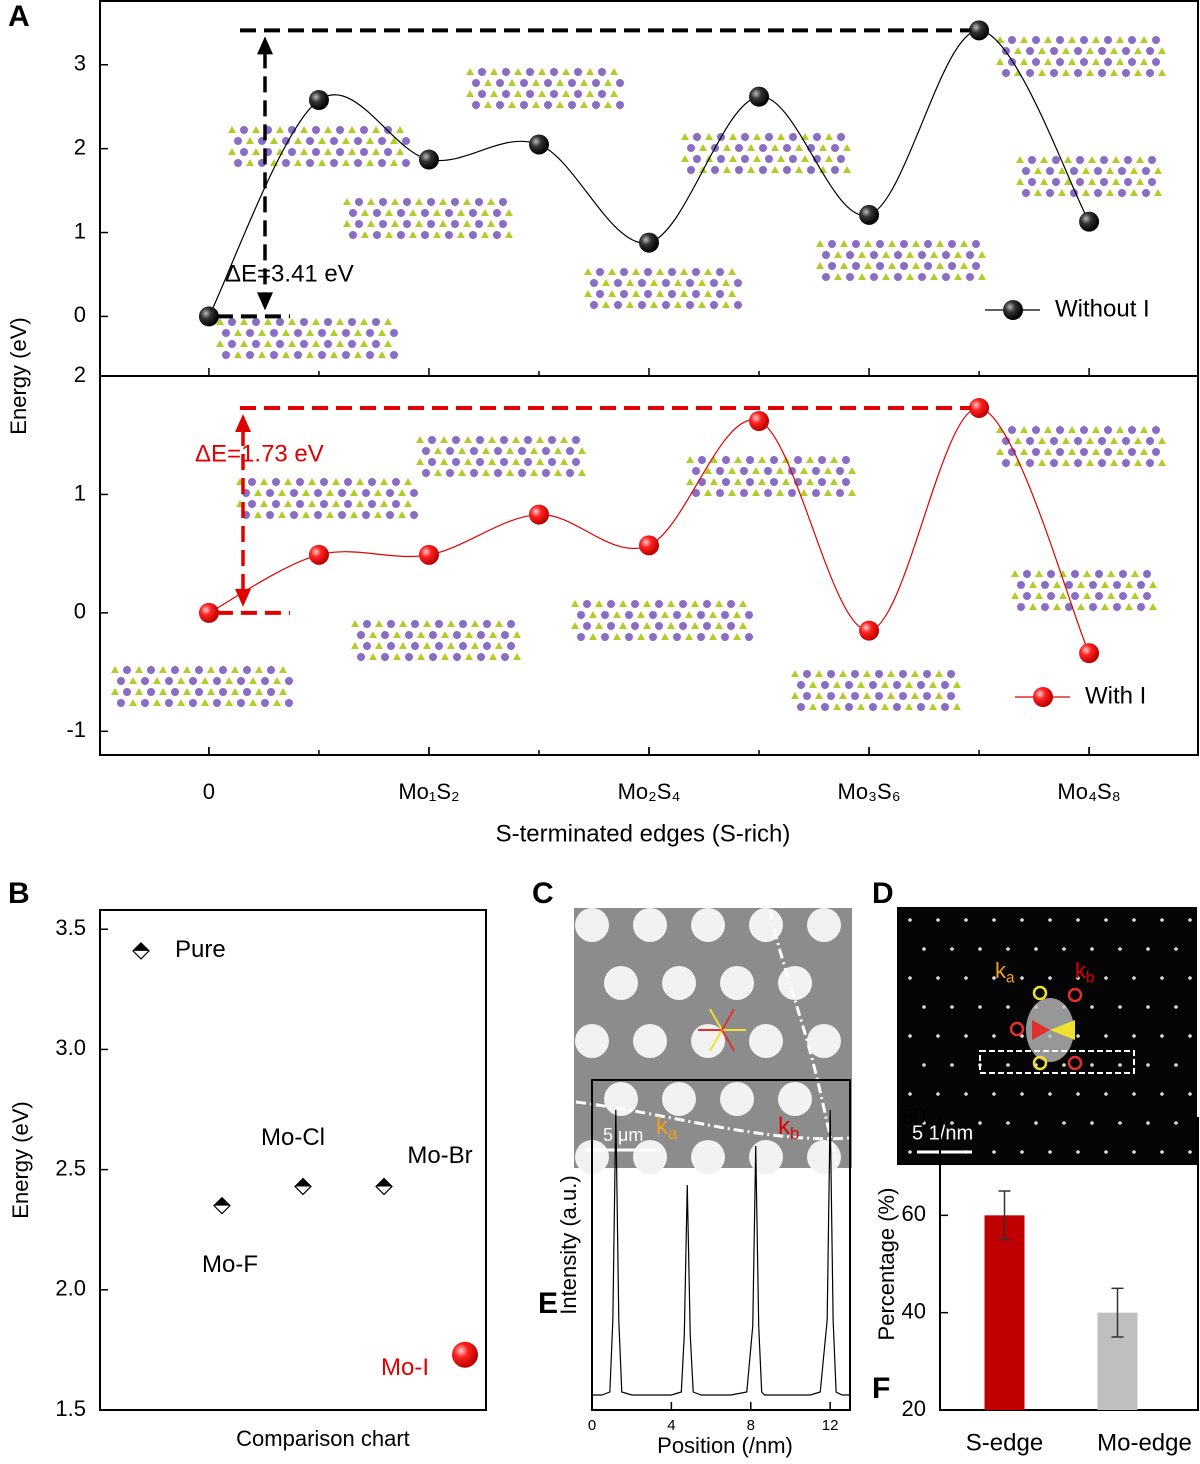  Describe the element at coordinates (1004, 1312) in the screenshot. I see `bar` at that location.